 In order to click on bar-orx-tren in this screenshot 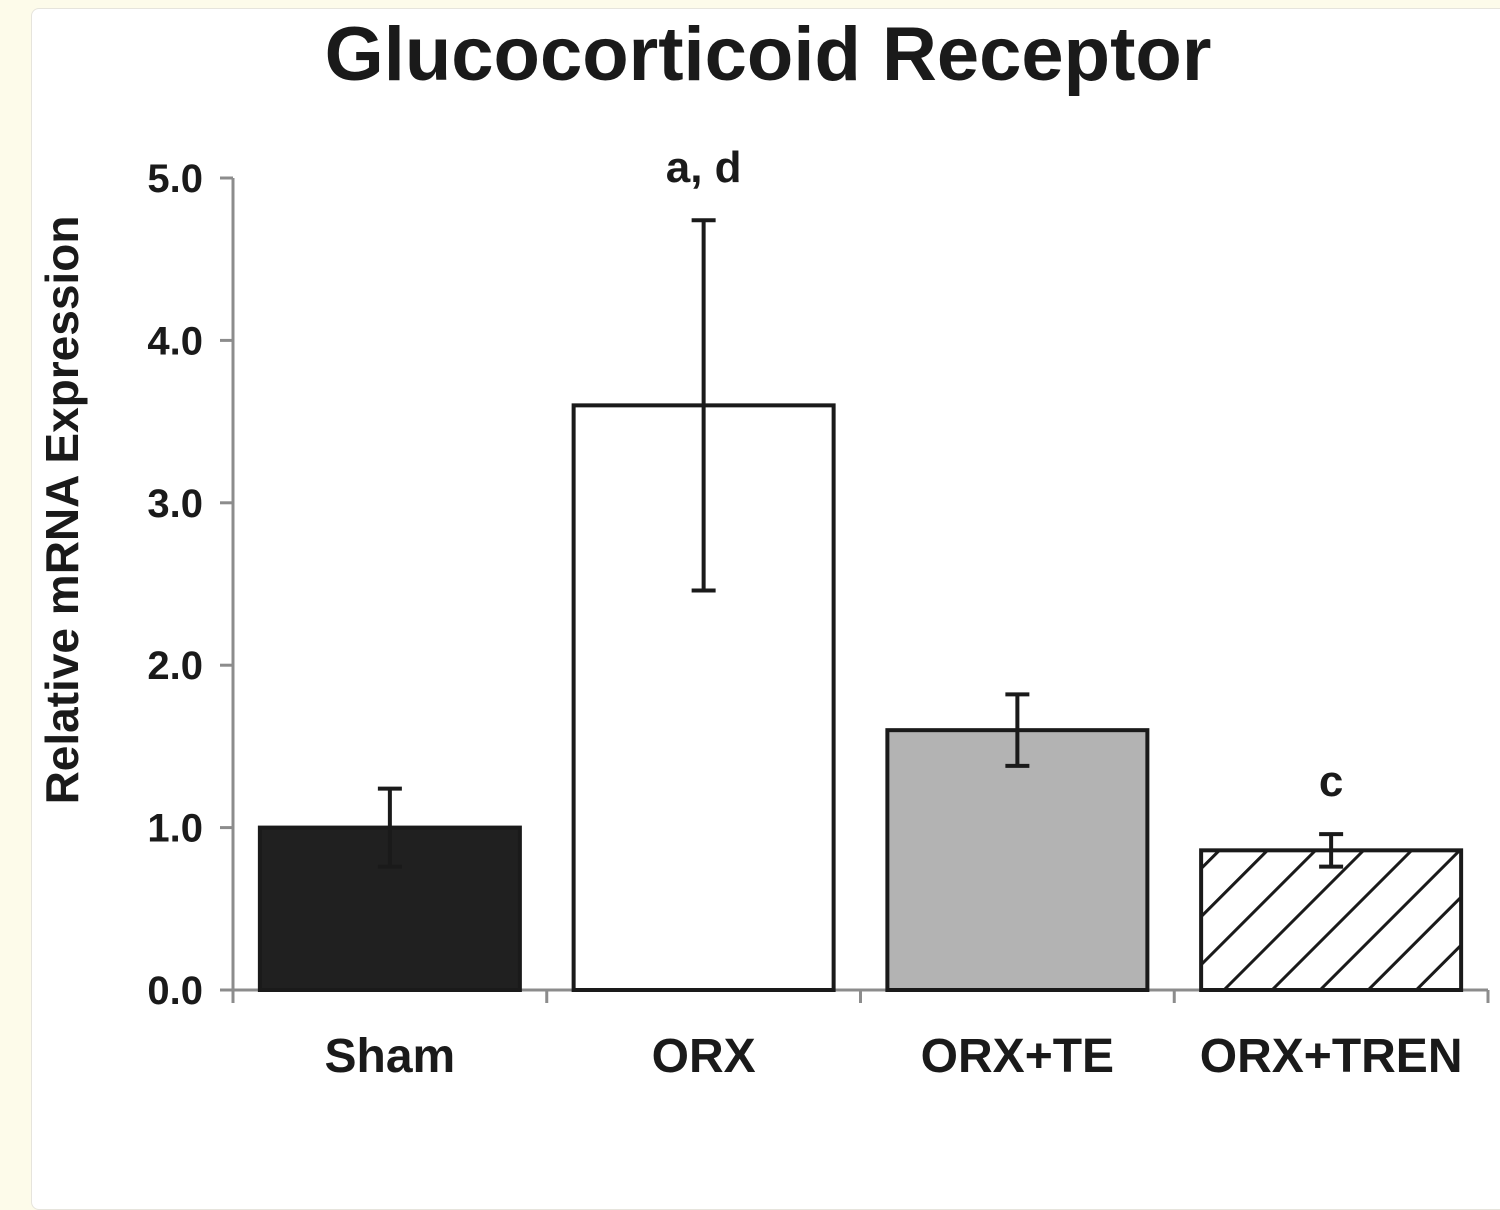, I will do `click(1331, 920)`.